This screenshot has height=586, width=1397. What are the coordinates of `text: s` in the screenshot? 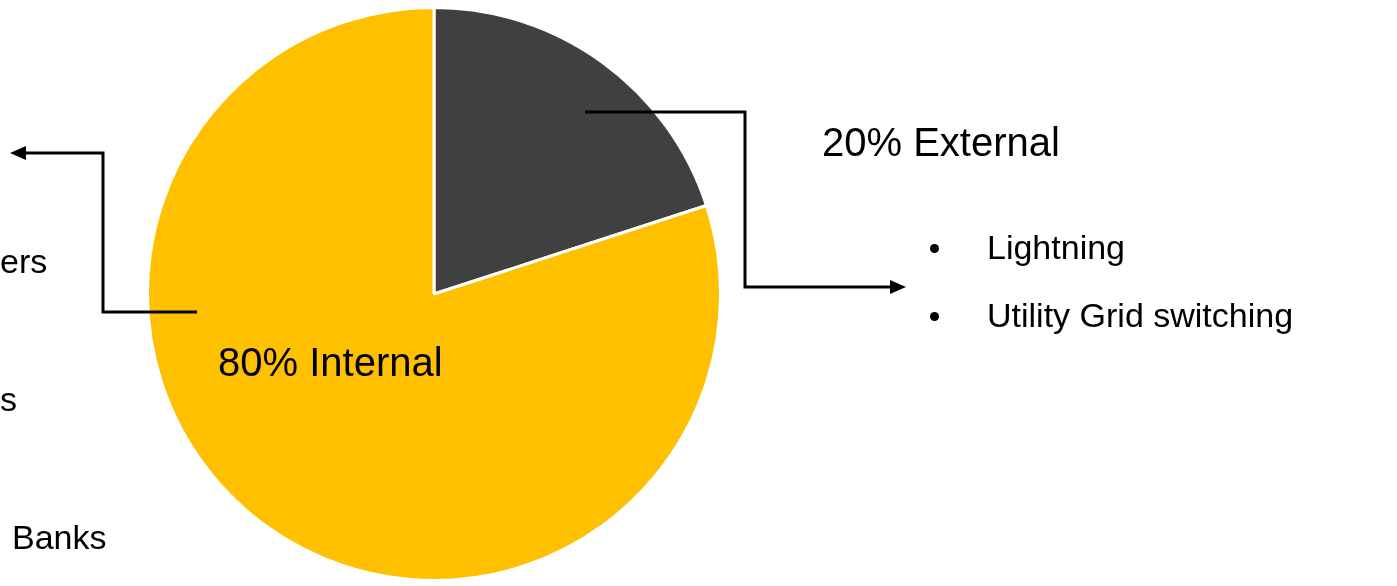 It's located at (8, 399).